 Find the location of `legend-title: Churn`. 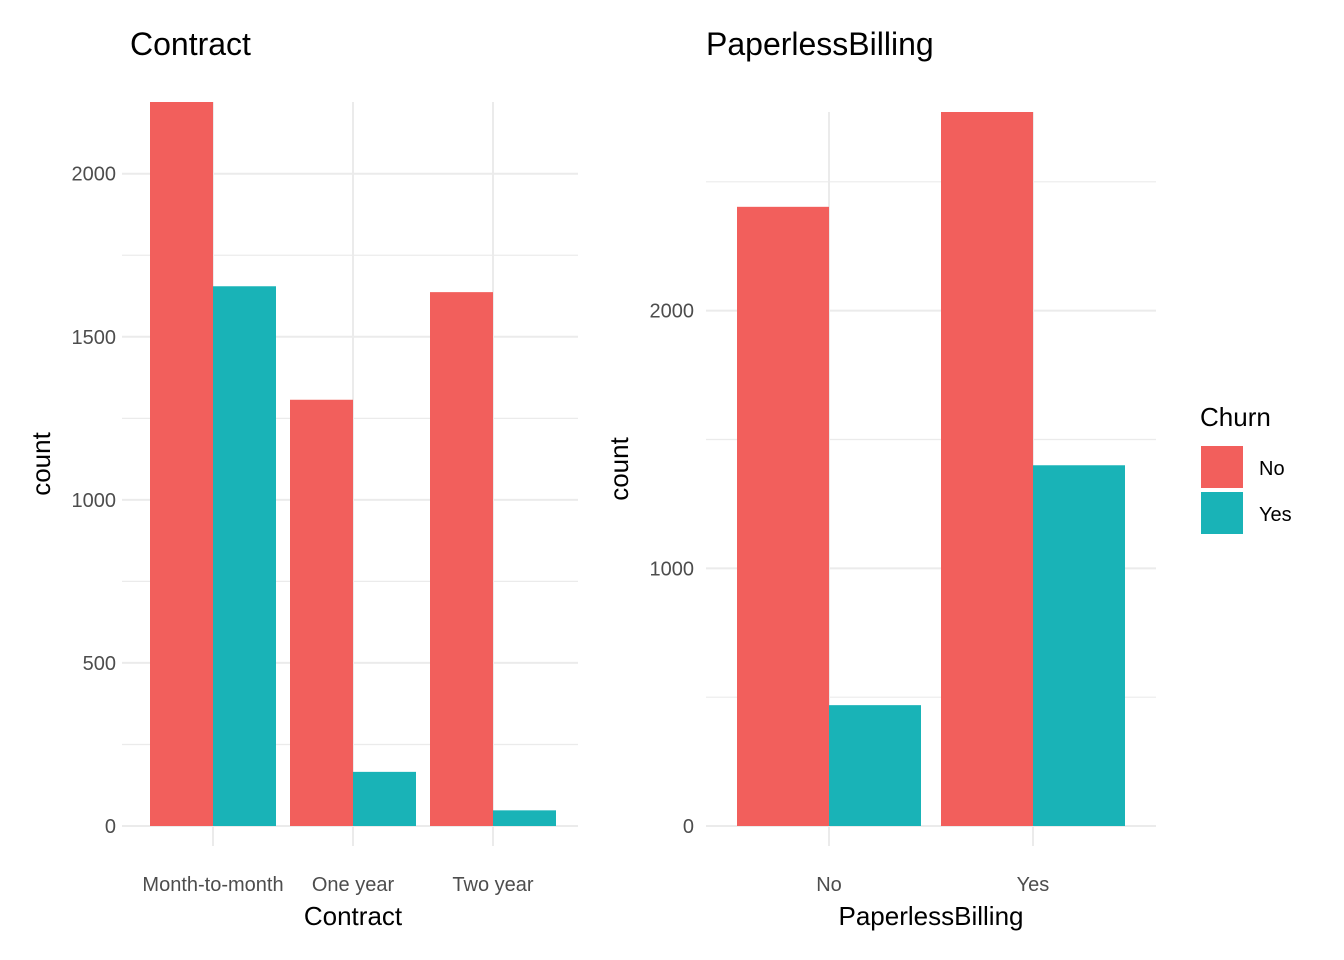

legend-title: Churn is located at coordinates (1235, 417).